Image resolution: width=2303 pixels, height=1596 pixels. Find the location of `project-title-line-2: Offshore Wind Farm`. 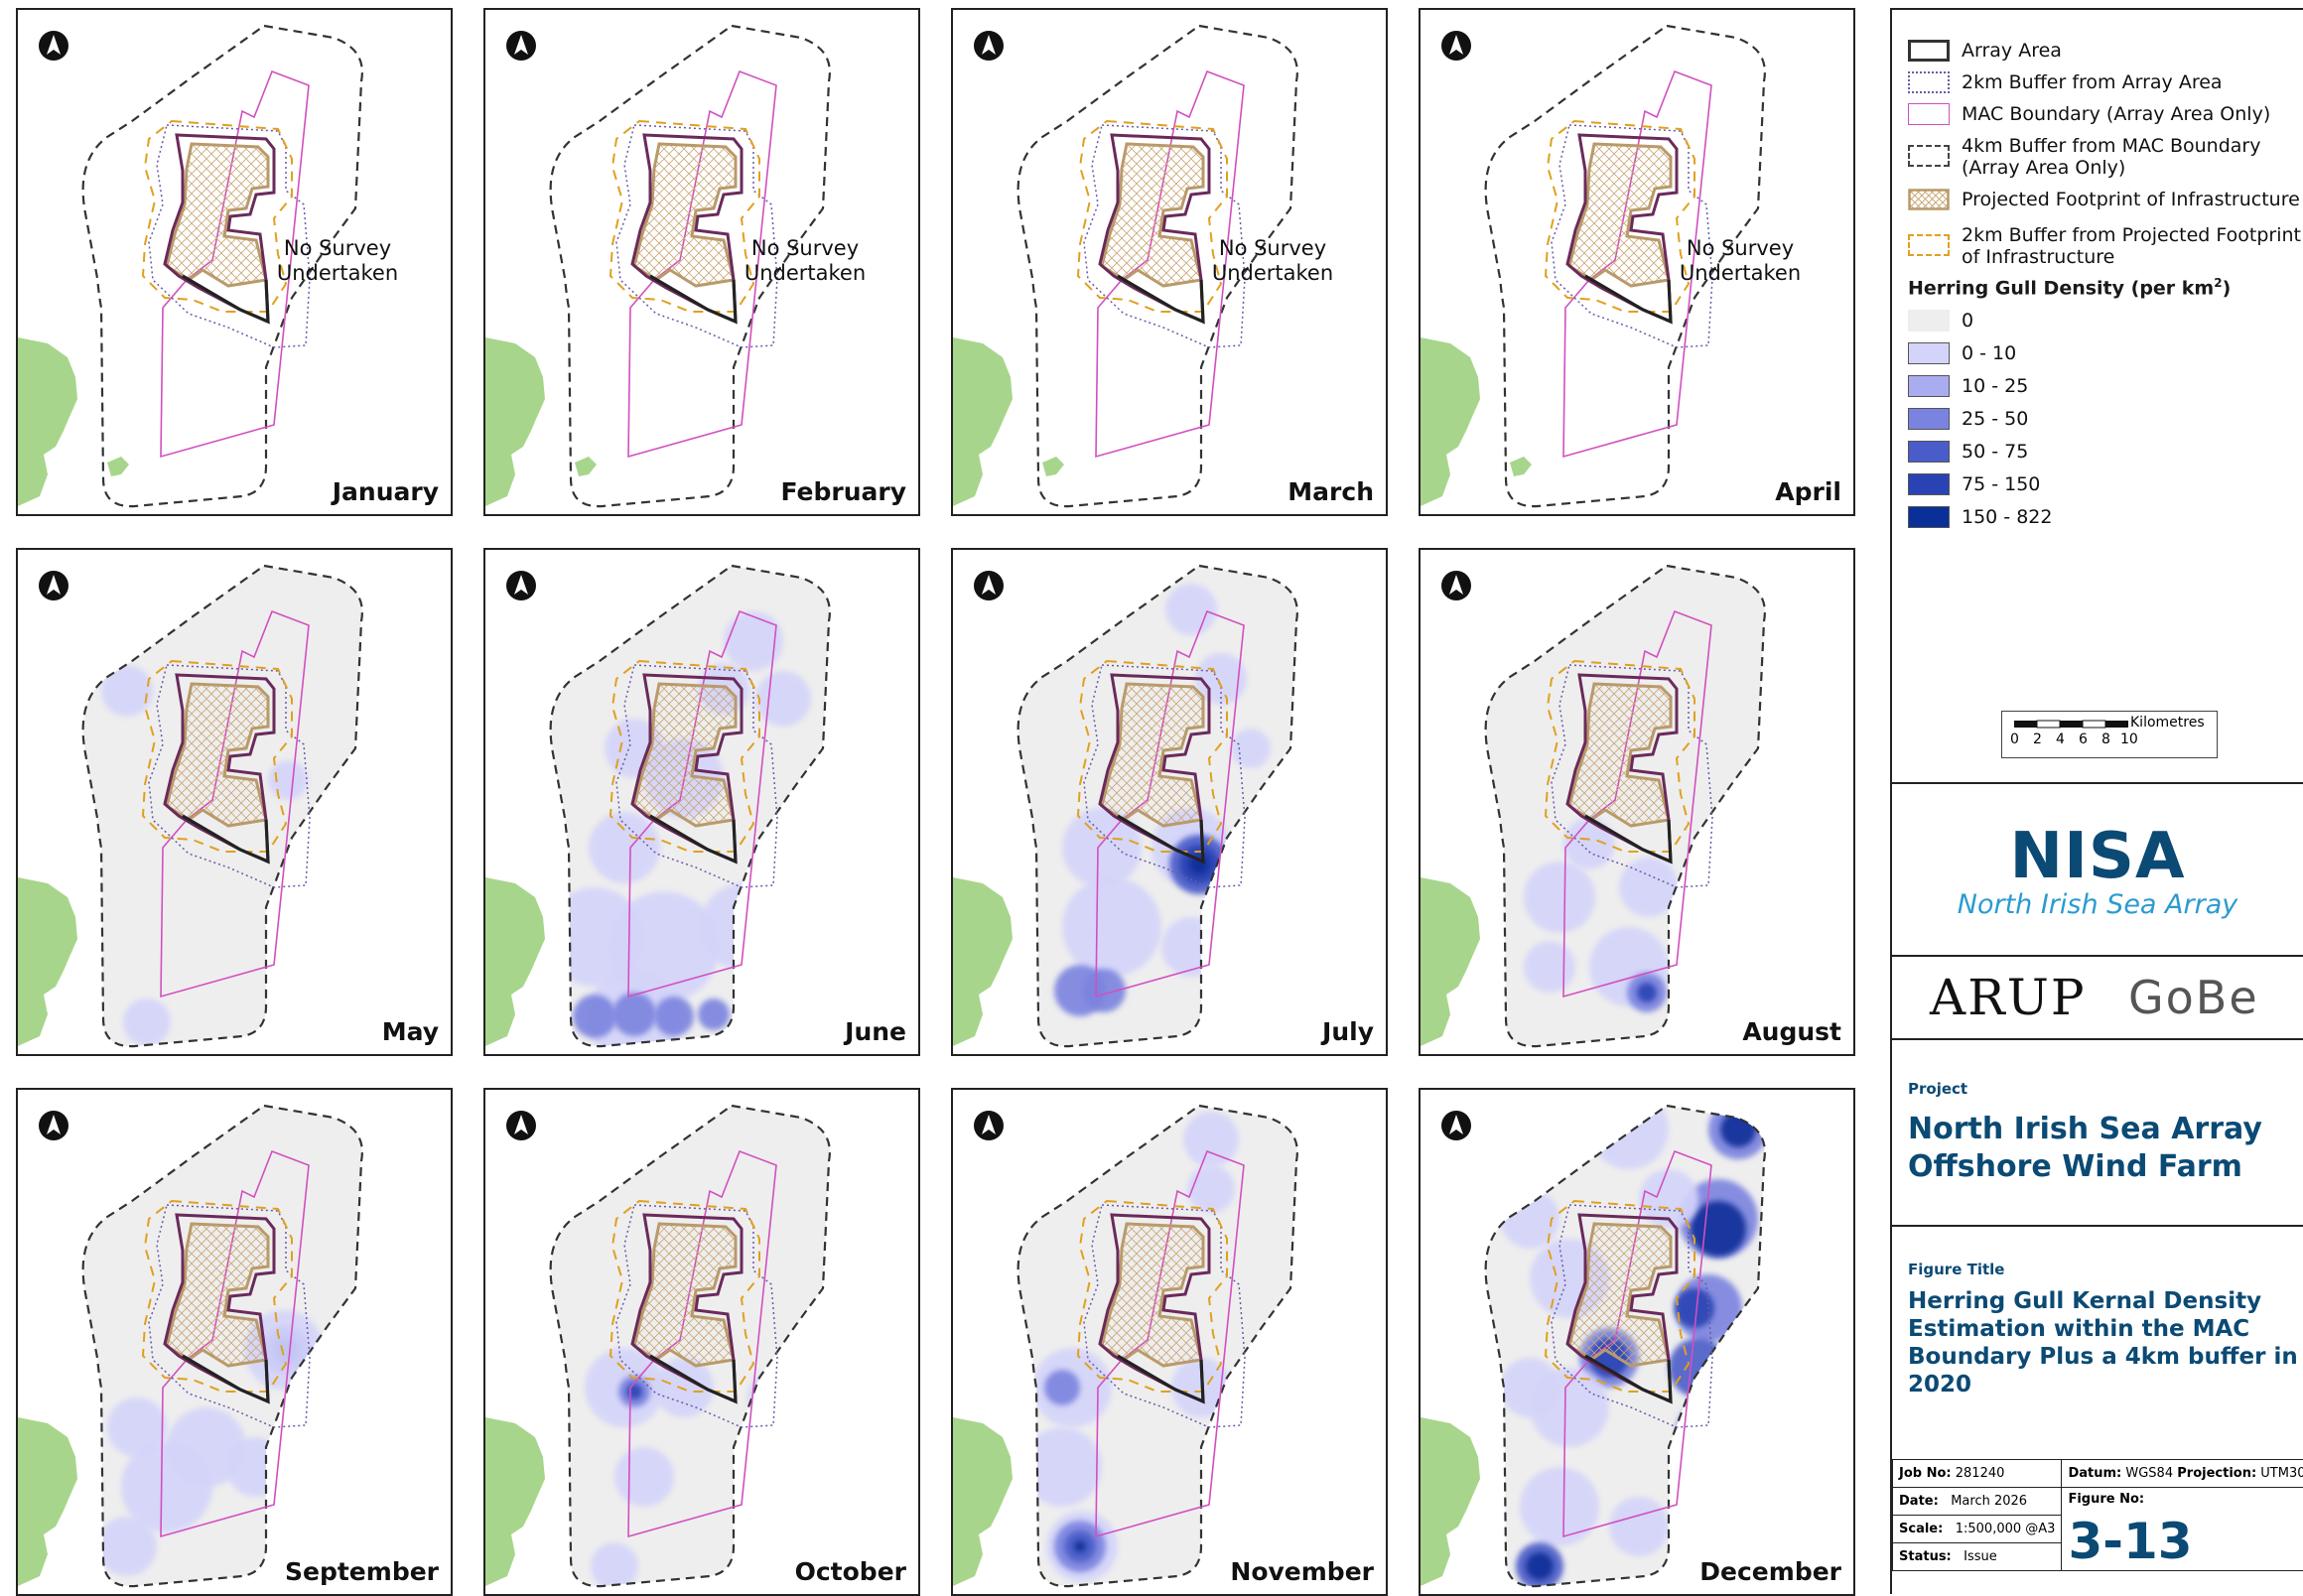

project-title-line-2: Offshore Wind Farm is located at coordinates (2075, 1167).